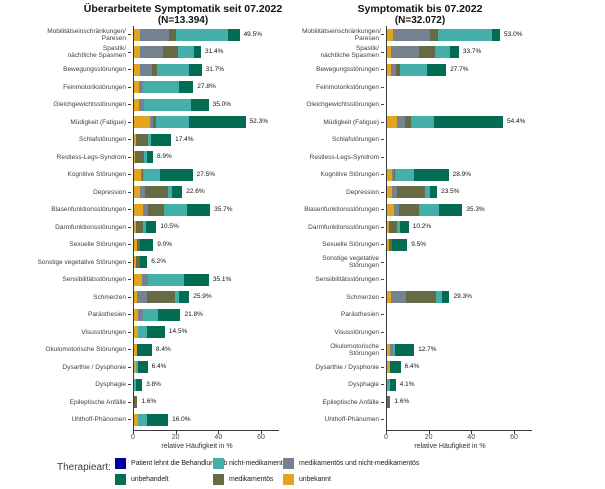 This screenshot has height=489, width=605. Describe the element at coordinates (195, 192) in the screenshot. I see `bar-value-label: 22.6%` at that location.